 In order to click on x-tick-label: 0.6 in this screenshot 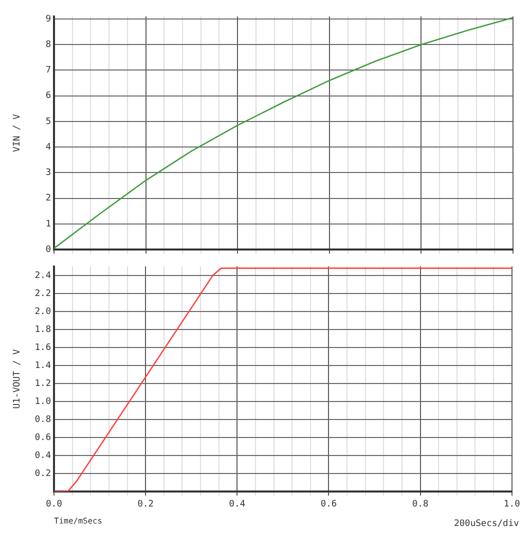, I will do `click(328, 504)`.